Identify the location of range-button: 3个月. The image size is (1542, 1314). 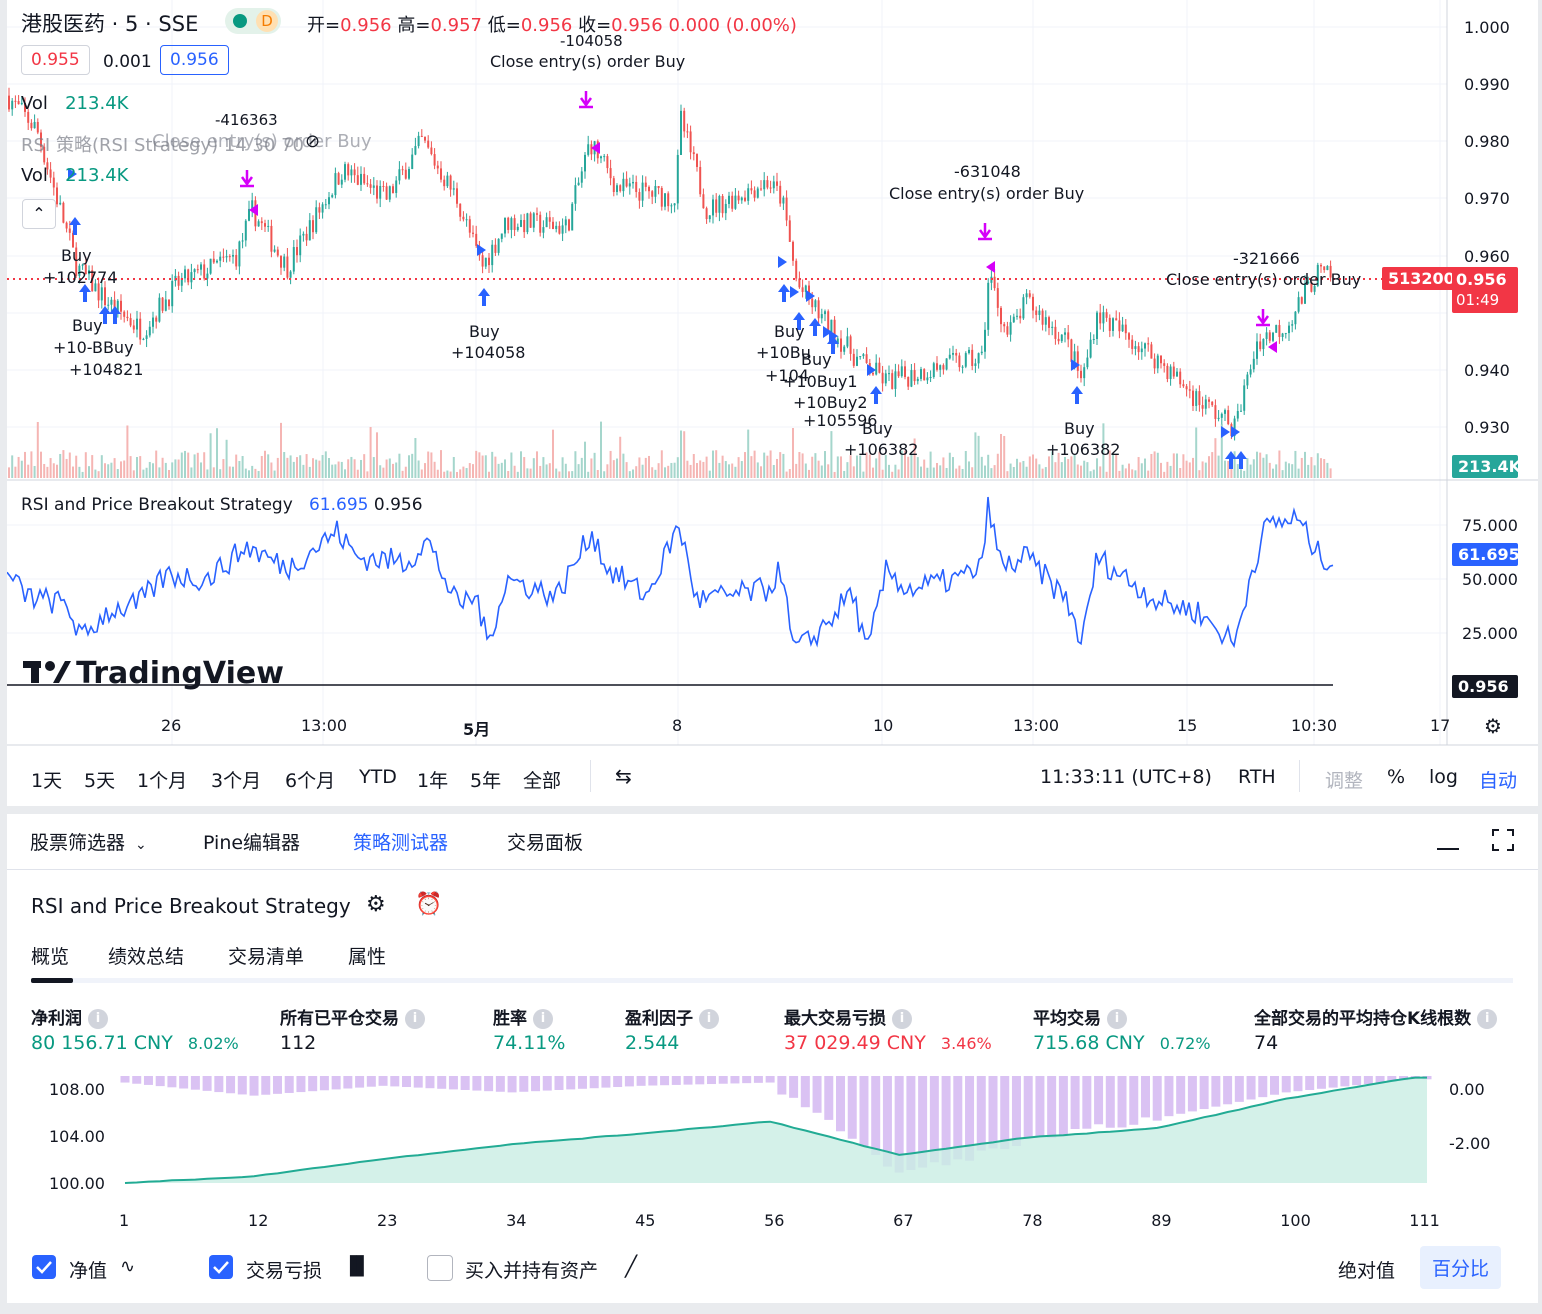
(236, 781).